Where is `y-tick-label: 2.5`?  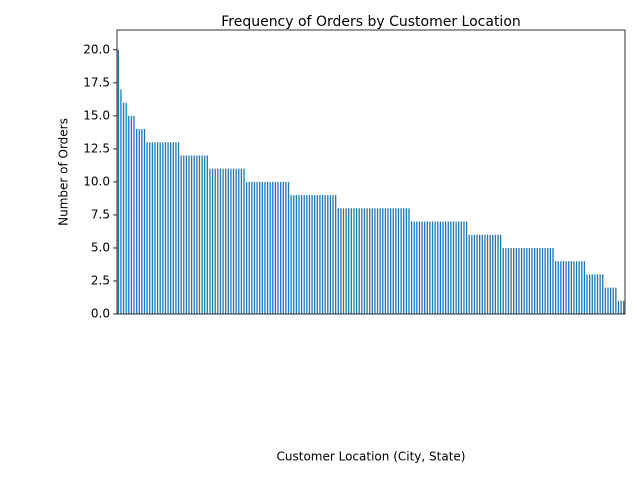 y-tick-label: 2.5 is located at coordinates (100, 280).